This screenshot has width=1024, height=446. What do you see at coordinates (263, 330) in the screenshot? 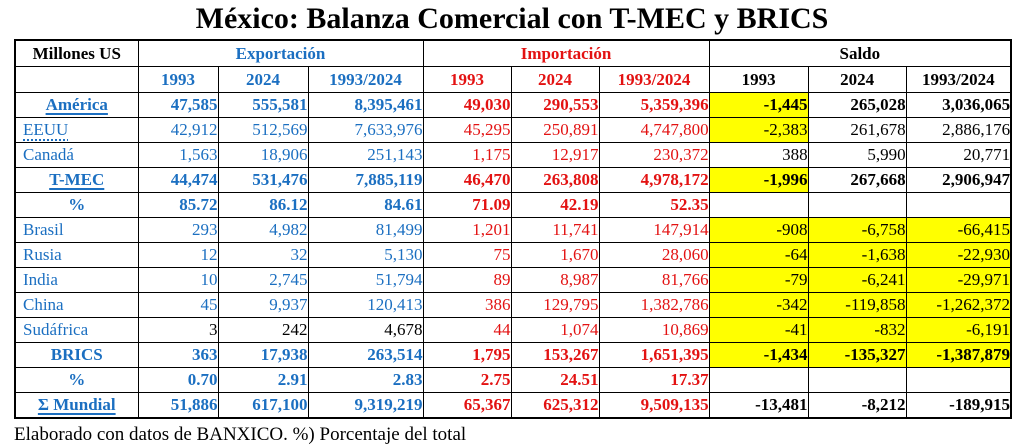
I see `table-cell: 242` at bounding box center [263, 330].